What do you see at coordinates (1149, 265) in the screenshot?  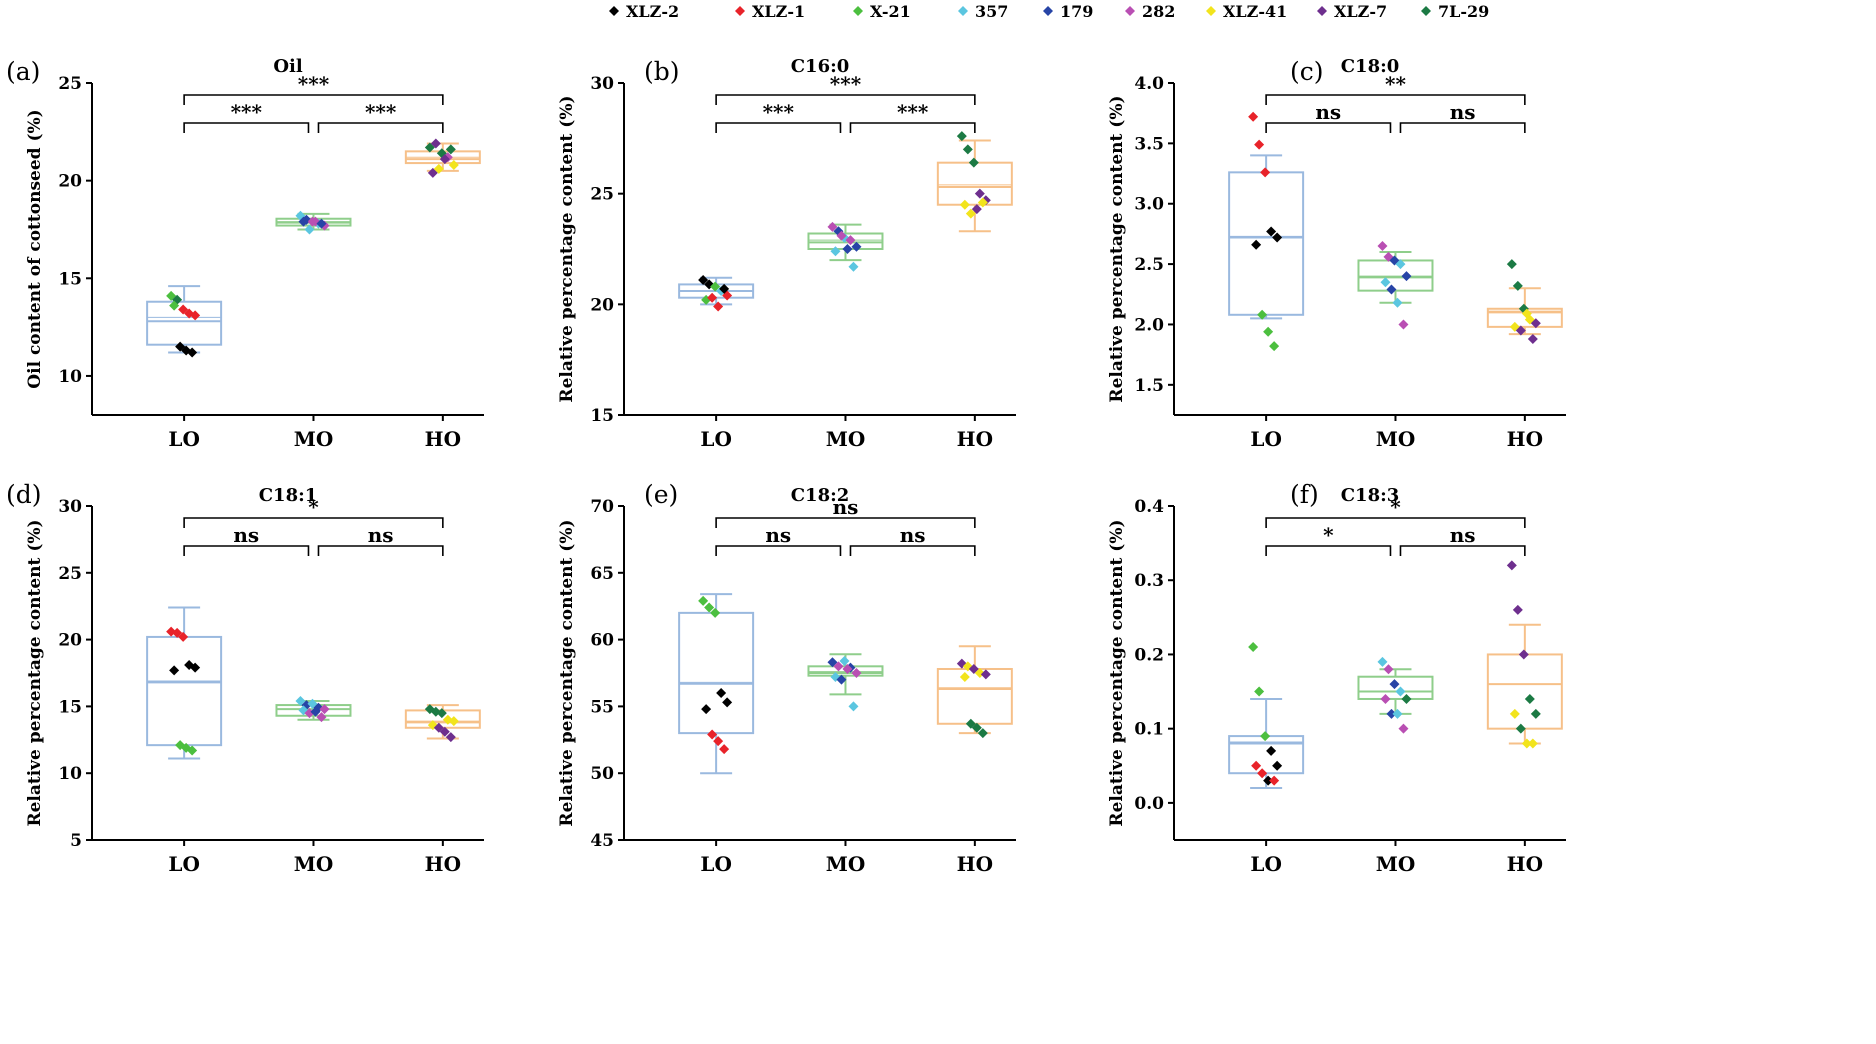 I see `y-tick-label: 2.5` at bounding box center [1149, 265].